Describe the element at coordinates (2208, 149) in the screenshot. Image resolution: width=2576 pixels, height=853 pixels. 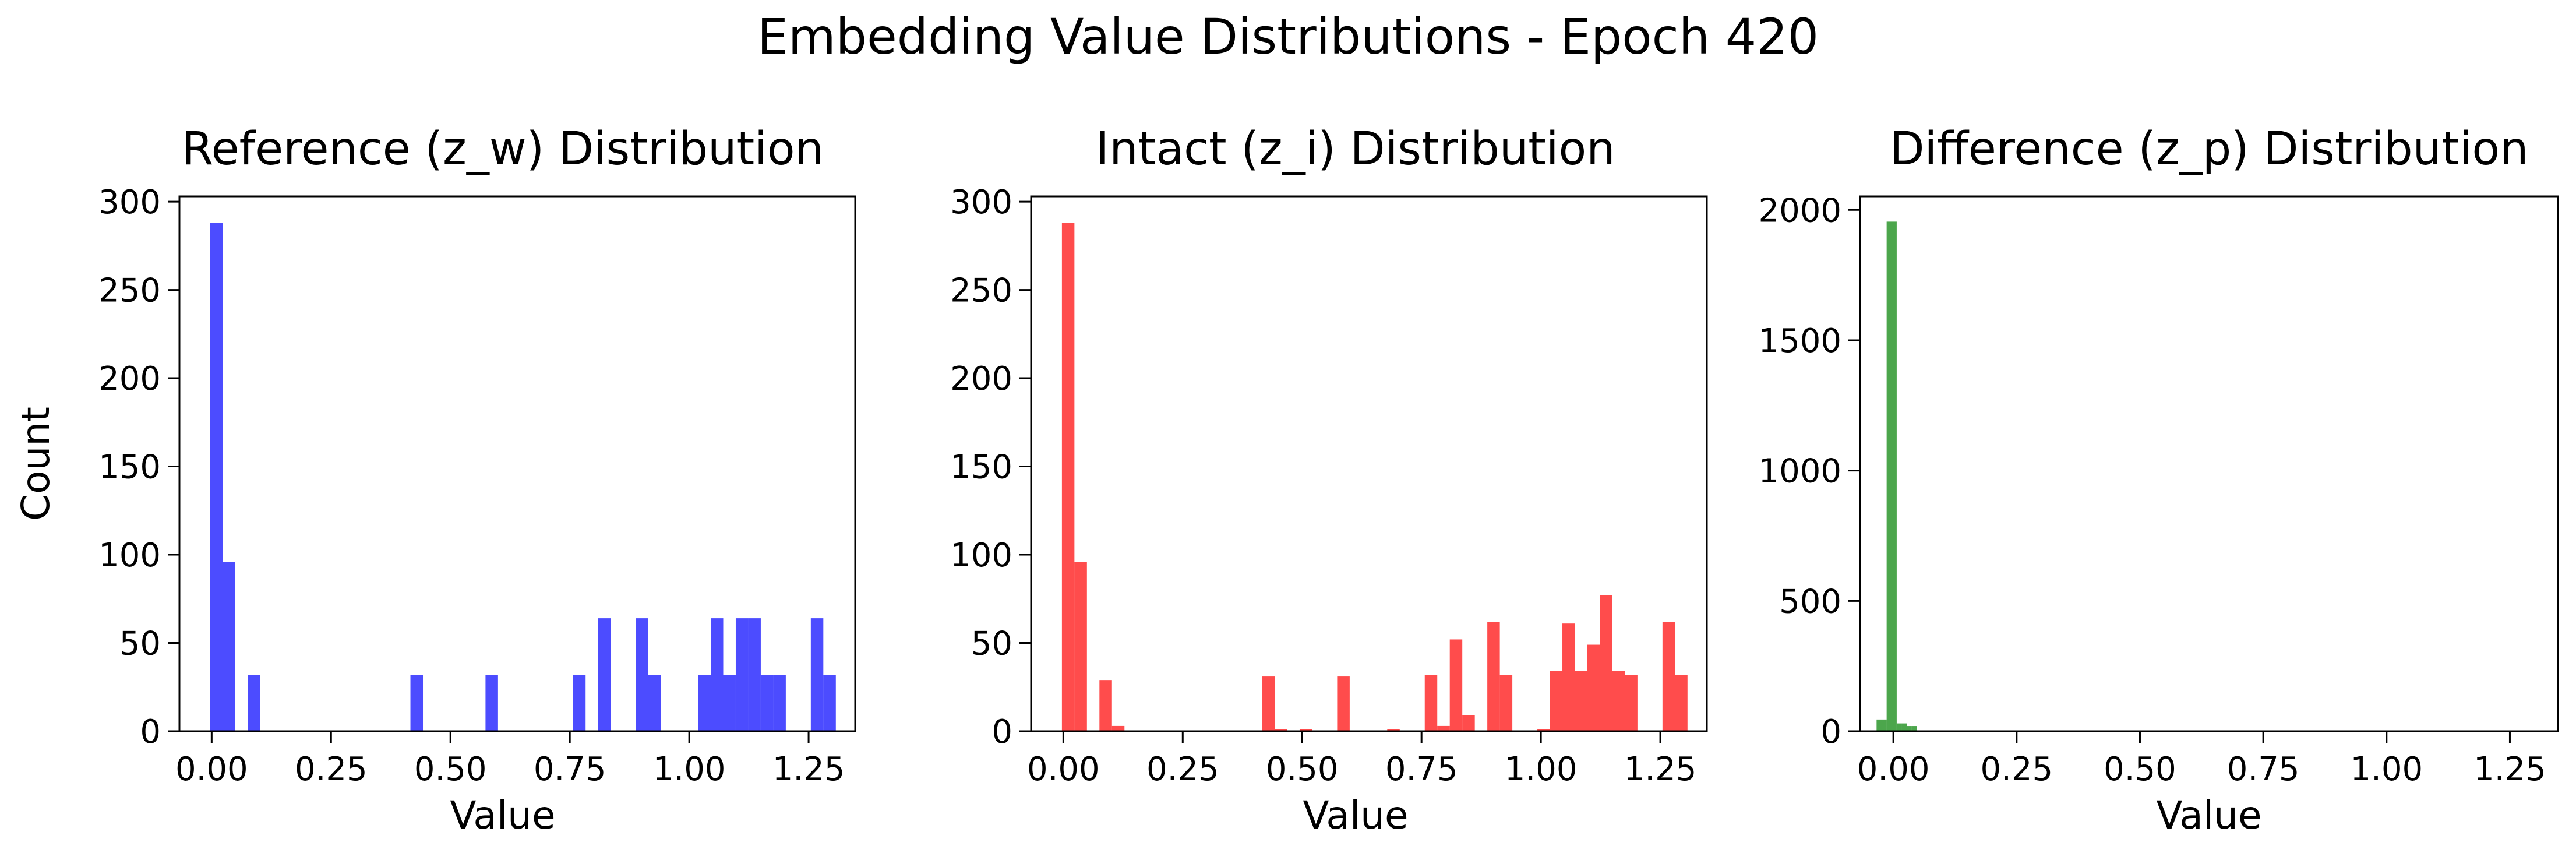
I see `panel-title: Difference (z_p) Distribution` at that location.